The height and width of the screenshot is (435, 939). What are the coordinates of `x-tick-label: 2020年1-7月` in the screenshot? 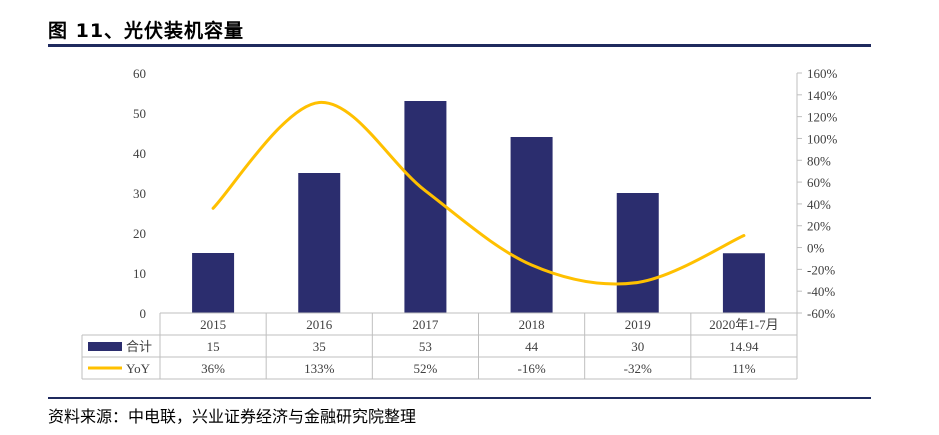 It's located at (743, 324).